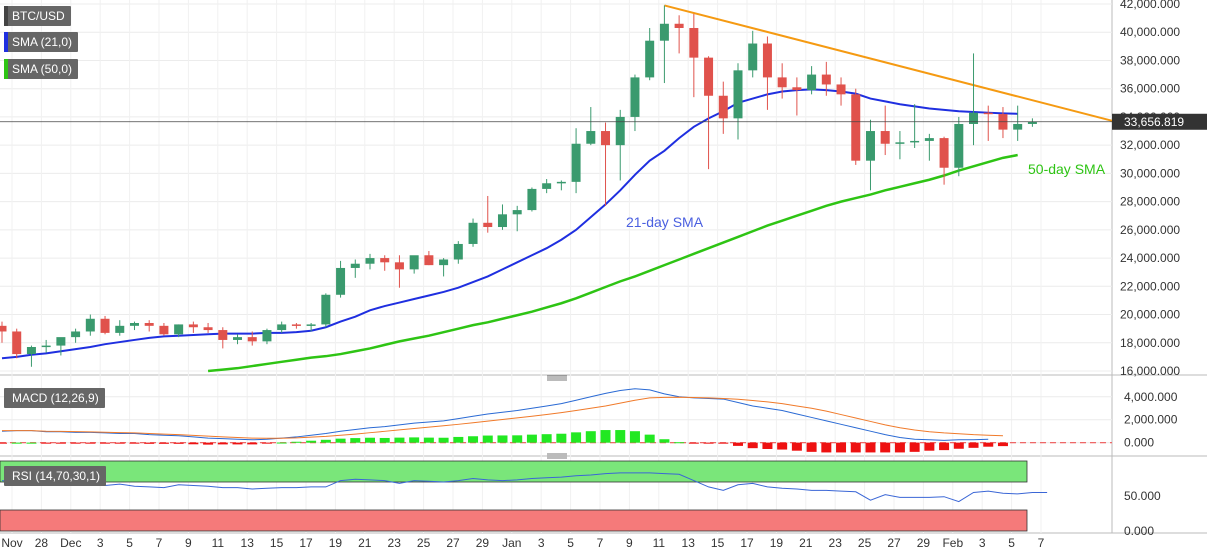 The height and width of the screenshot is (560, 1207). What do you see at coordinates (1150, 5) in the screenshot?
I see `price-y-tick-label: 42,000.000` at bounding box center [1150, 5].